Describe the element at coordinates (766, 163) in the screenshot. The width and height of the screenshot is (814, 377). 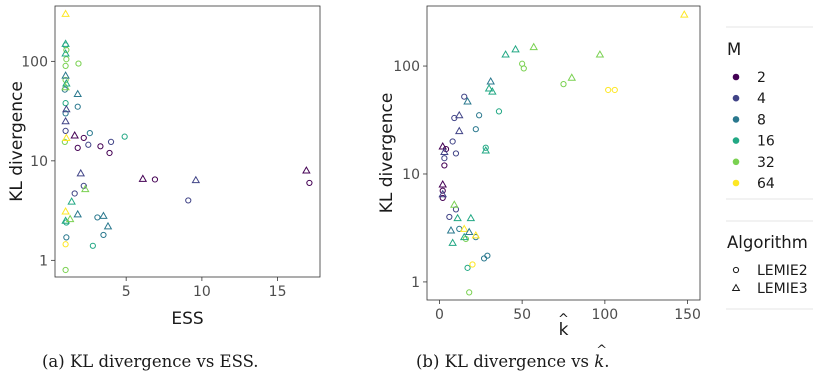
I see `legend-m-label: 32` at that location.